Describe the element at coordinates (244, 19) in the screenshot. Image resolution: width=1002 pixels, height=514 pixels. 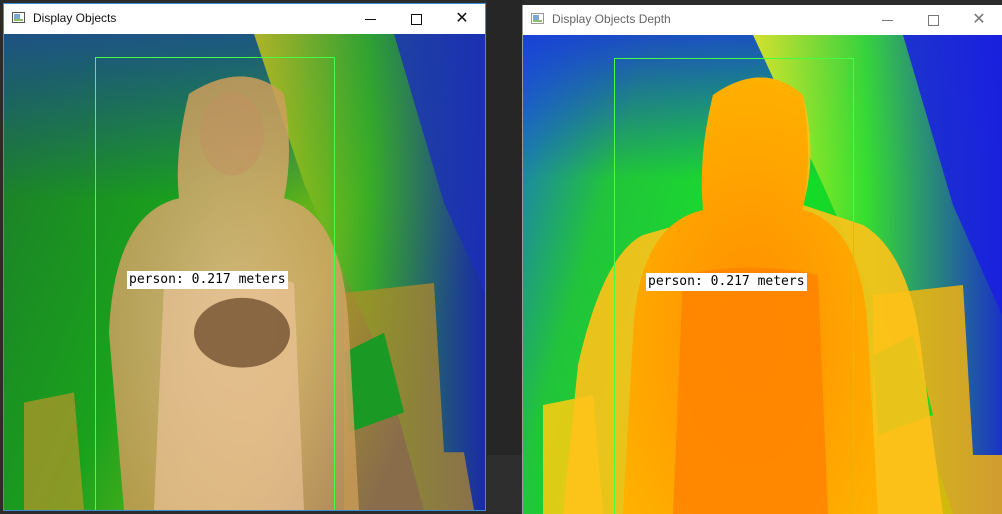
I see `title-bar: Display Objects ✕` at that location.